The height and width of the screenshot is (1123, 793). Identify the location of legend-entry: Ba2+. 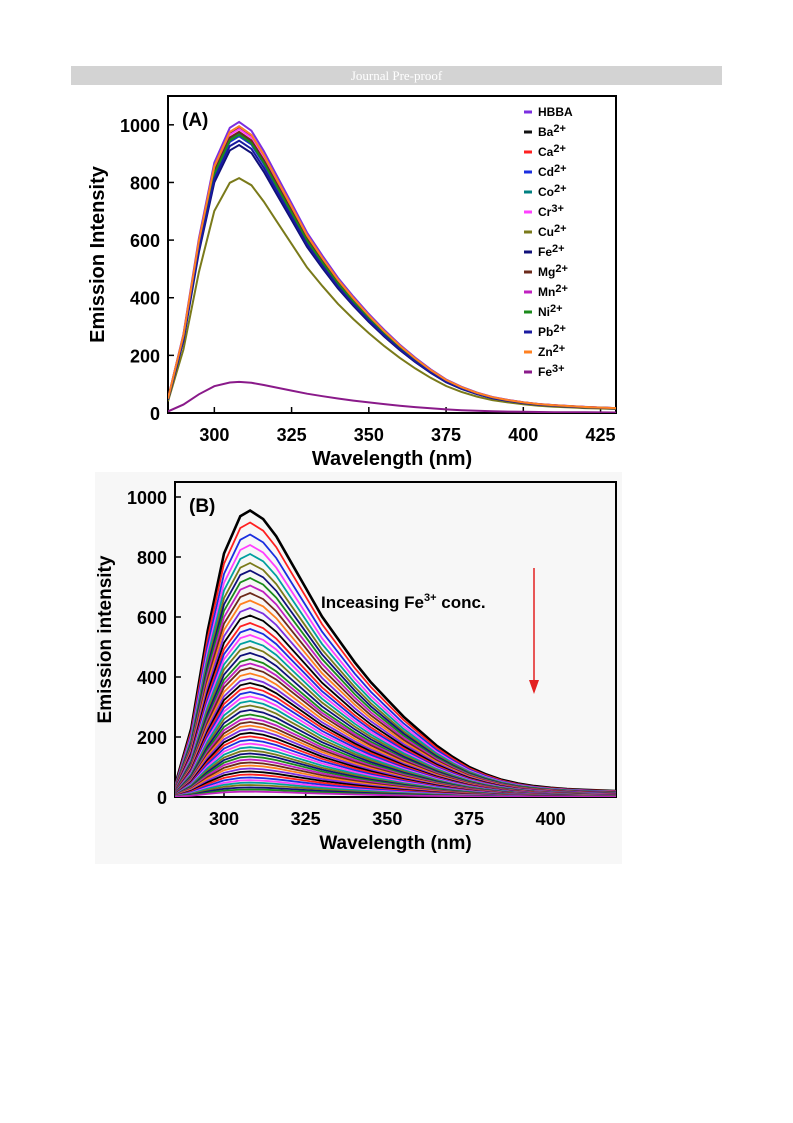
(552, 131).